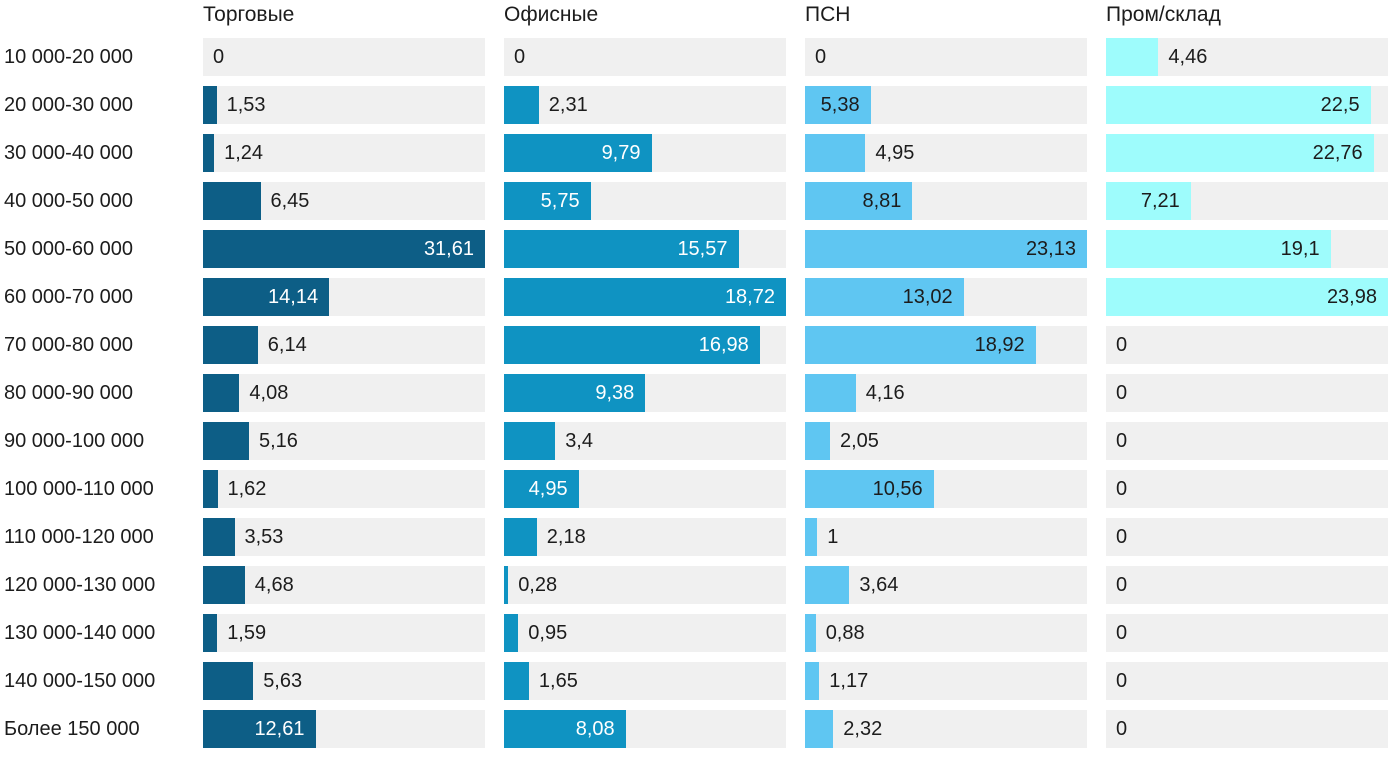  I want to click on bar-track: 0,95, so click(645, 633).